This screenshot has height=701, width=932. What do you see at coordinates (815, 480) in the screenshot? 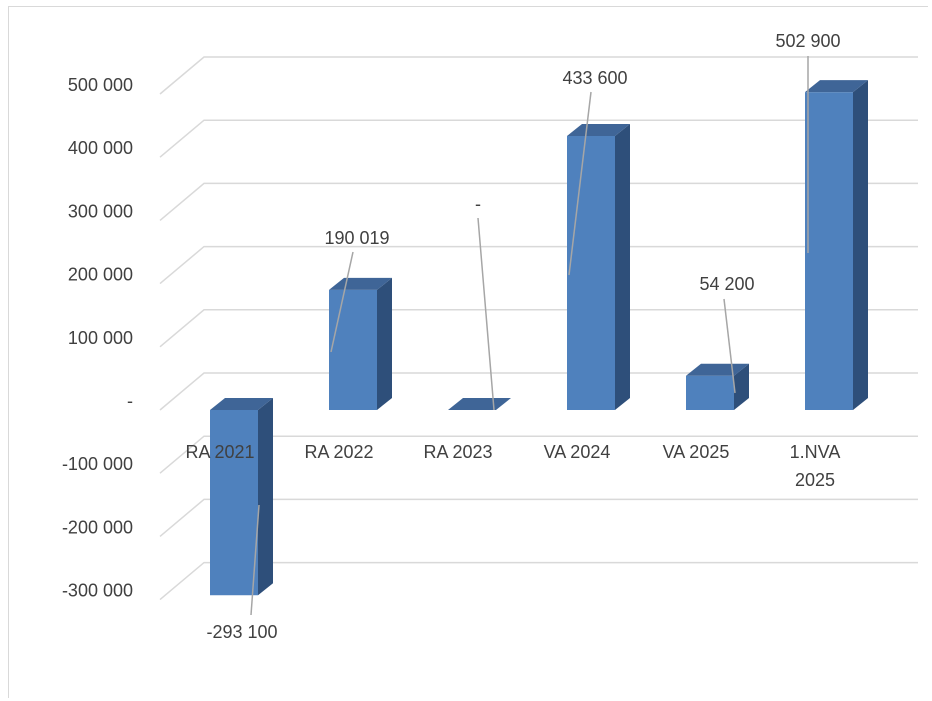
I see `x-tick-label: 2025` at bounding box center [815, 480].